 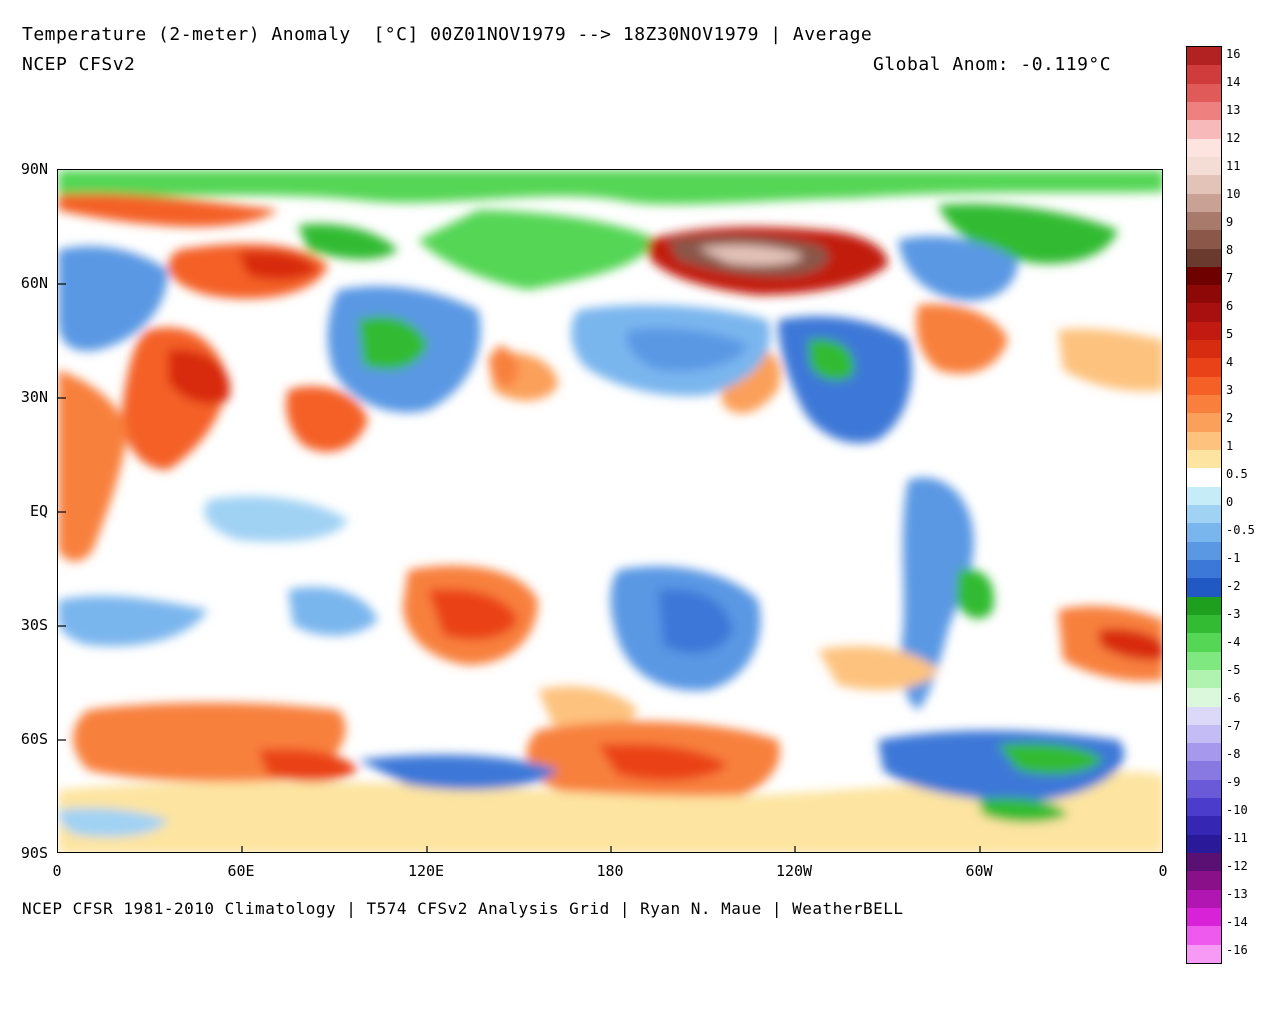 I want to click on global-anomaly-value: Global Anom: -0.119°C, so click(x=992, y=64).